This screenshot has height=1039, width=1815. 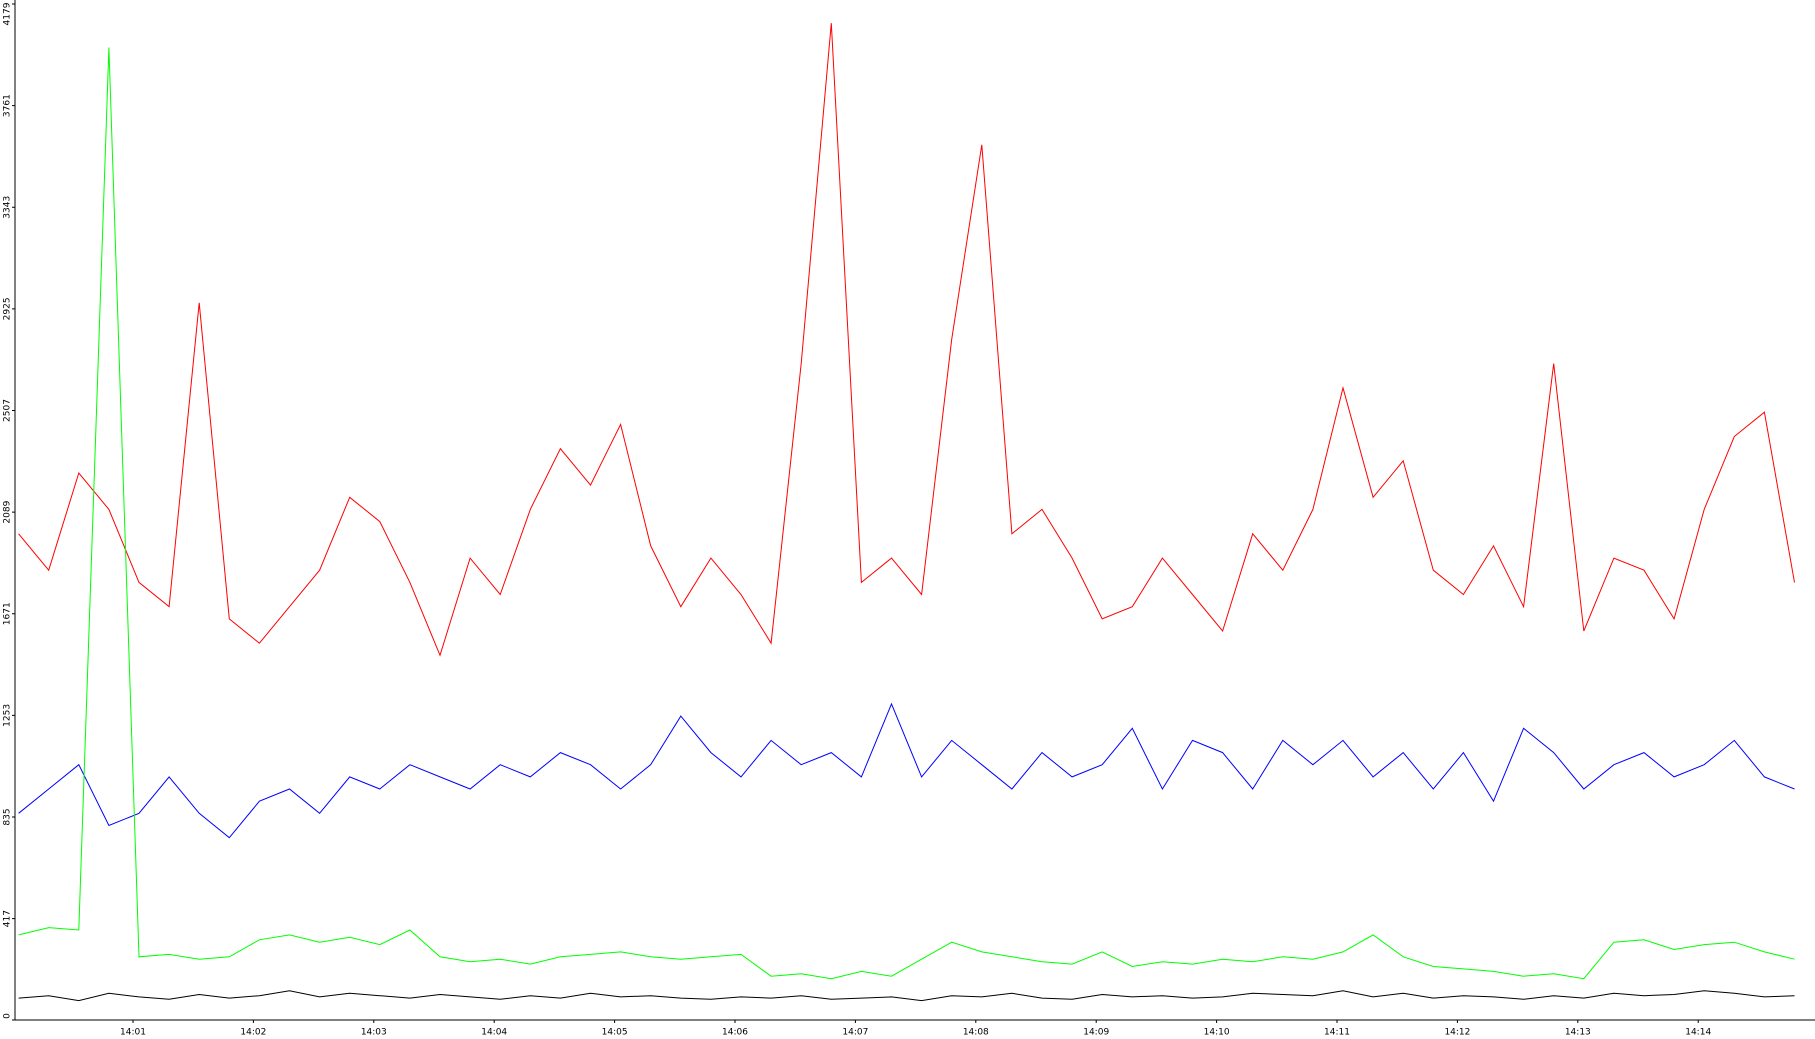 What do you see at coordinates (615, 1033) in the screenshot?
I see `x-tick-label: 14:05` at bounding box center [615, 1033].